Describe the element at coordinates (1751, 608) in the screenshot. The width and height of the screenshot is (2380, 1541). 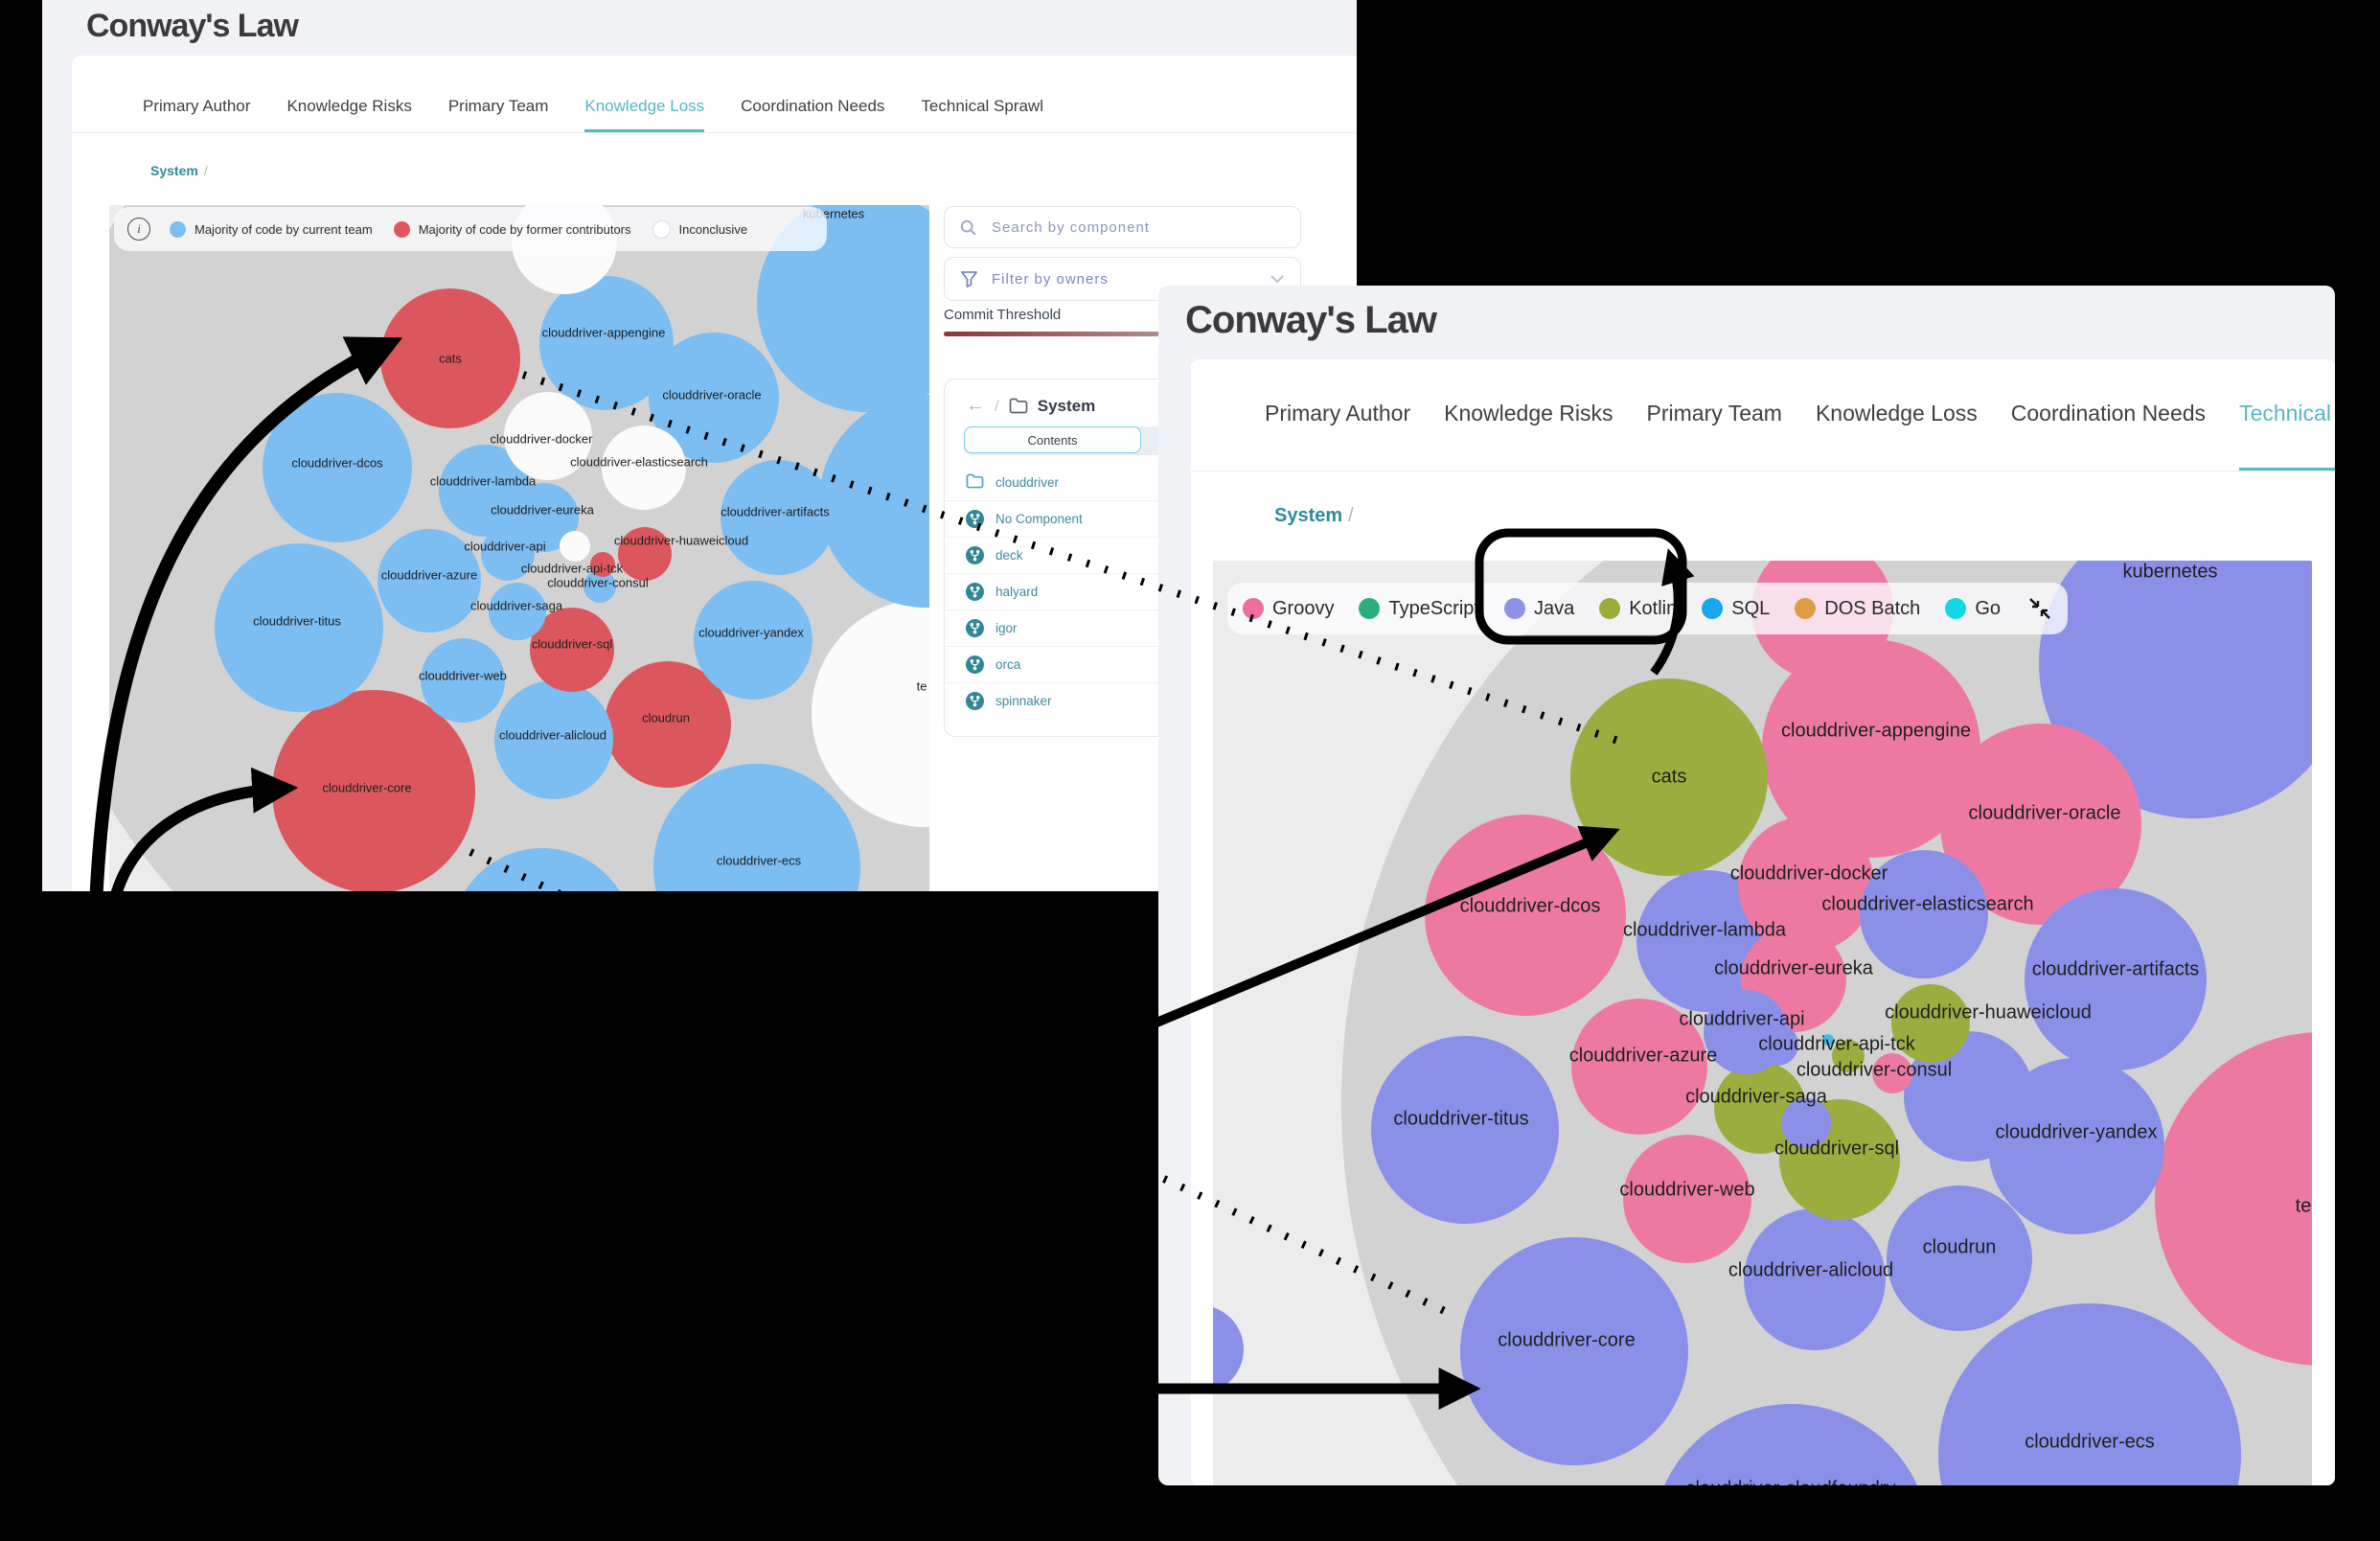
I see `legend-label: SQL` at that location.